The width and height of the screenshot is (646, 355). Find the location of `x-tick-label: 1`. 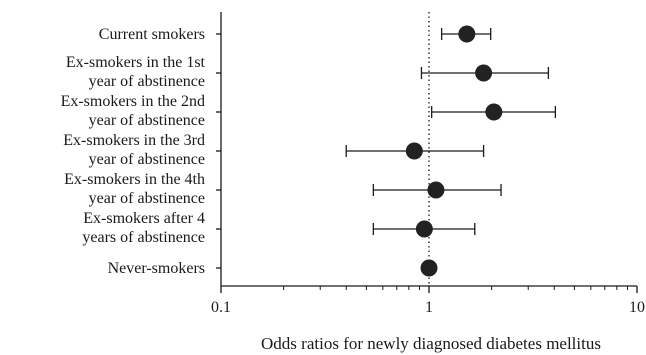

x-tick-label: 1 is located at coordinates (429, 307).